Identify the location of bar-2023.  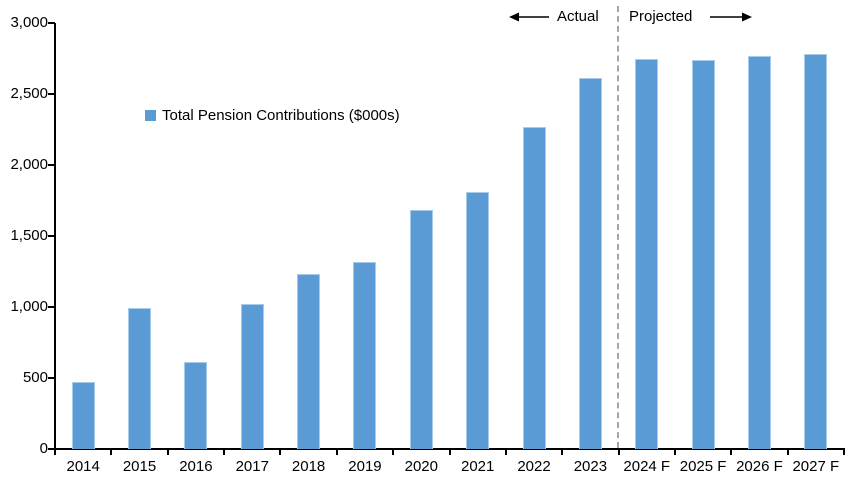
(590, 263).